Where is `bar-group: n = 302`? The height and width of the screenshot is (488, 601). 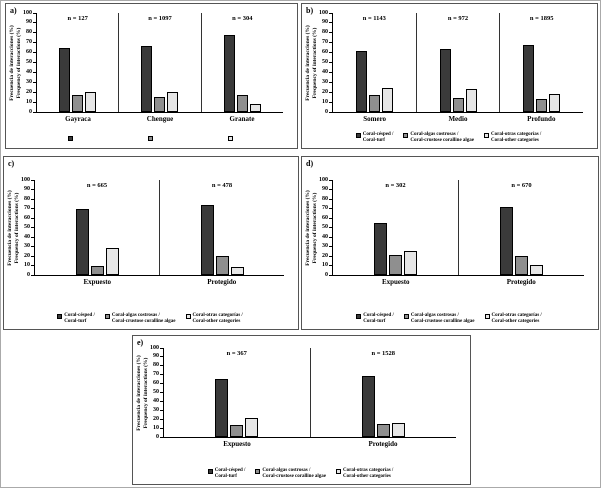 bar-group: n = 302 is located at coordinates (395, 227).